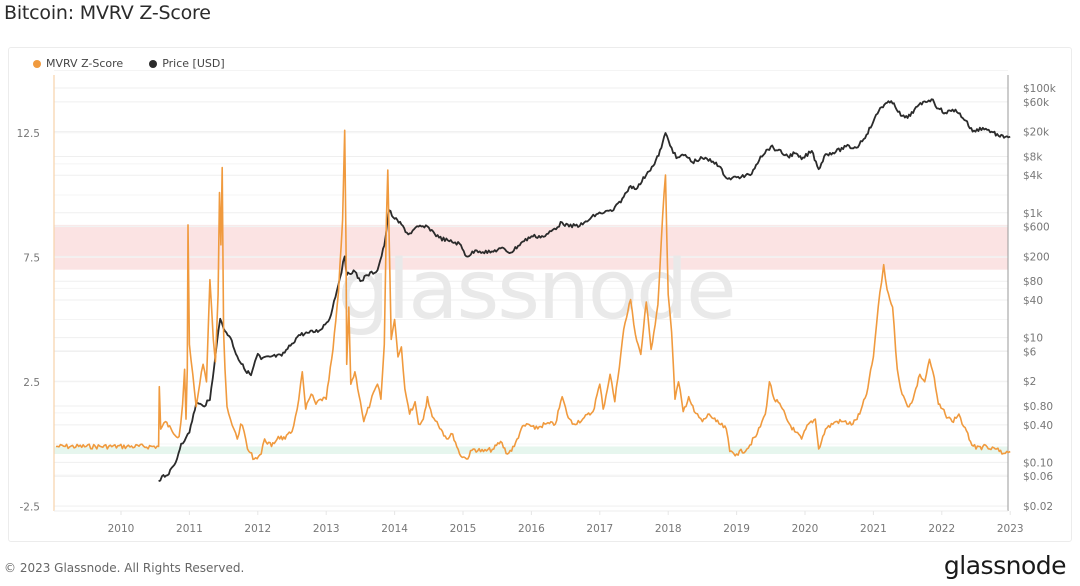  What do you see at coordinates (805, 529) in the screenshot?
I see `x-tick-label: 2020` at bounding box center [805, 529].